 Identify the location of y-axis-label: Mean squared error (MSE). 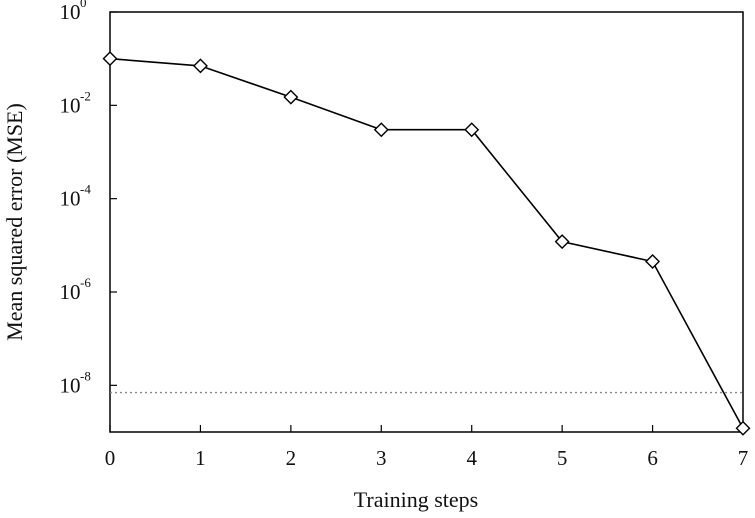
(14, 222).